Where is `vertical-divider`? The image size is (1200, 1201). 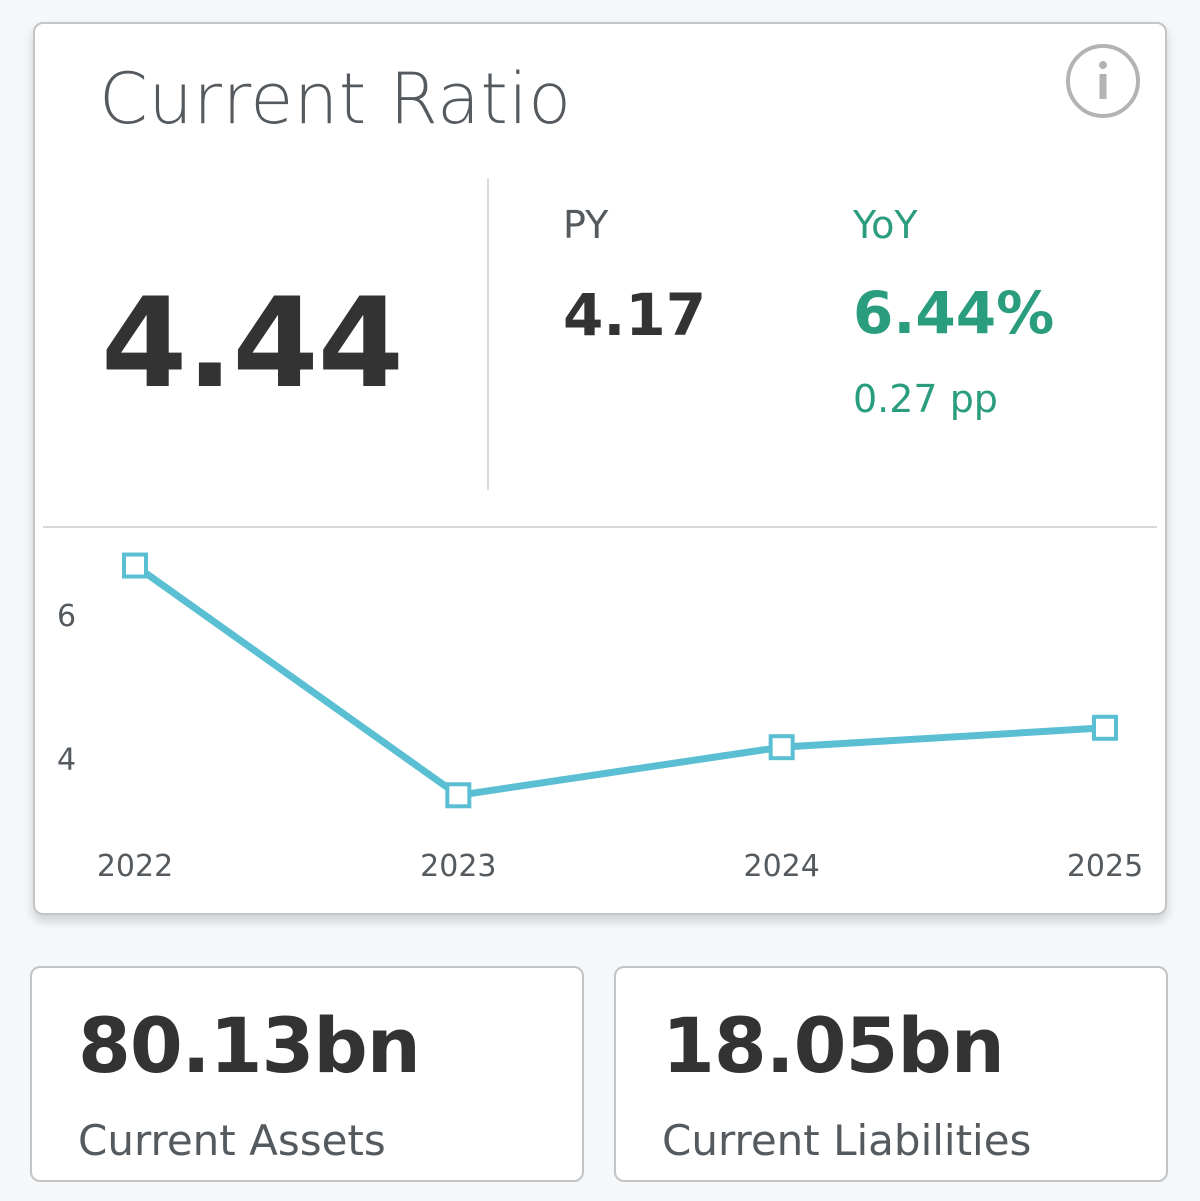
vertical-divider is located at coordinates (488, 334).